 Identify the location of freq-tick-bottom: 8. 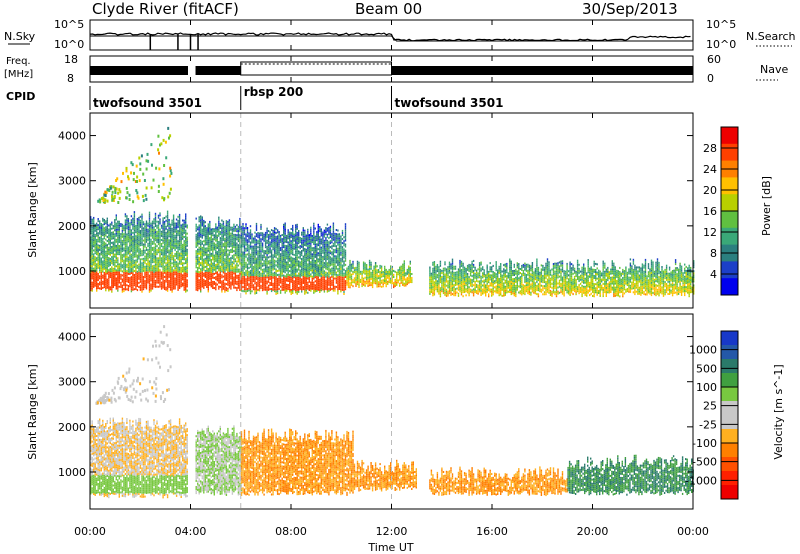
(70, 78).